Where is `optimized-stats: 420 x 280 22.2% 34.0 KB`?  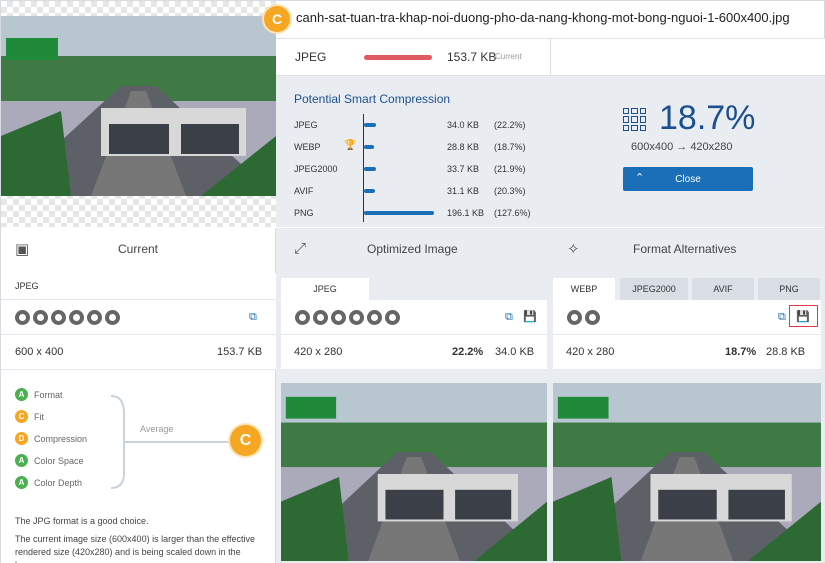 optimized-stats: 420 x 280 22.2% 34.0 KB is located at coordinates (414, 352).